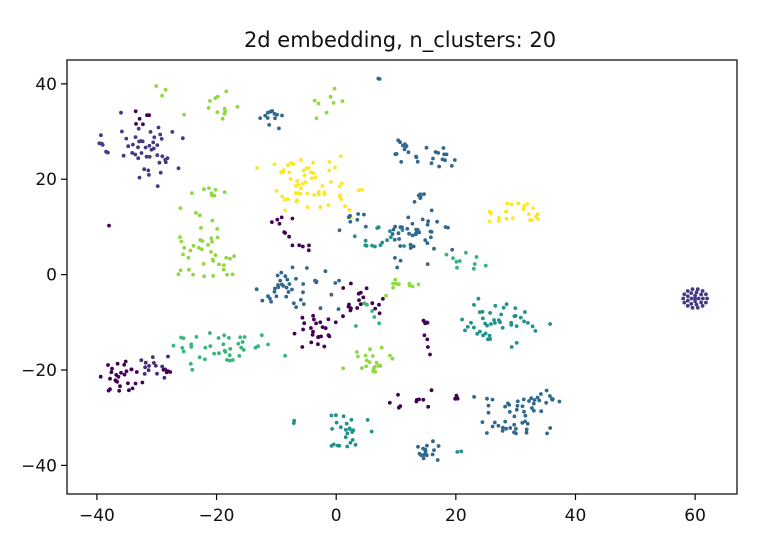 Image resolution: width=760 pixels, height=554 pixels. I want to click on x-tick-label: 60, so click(695, 516).